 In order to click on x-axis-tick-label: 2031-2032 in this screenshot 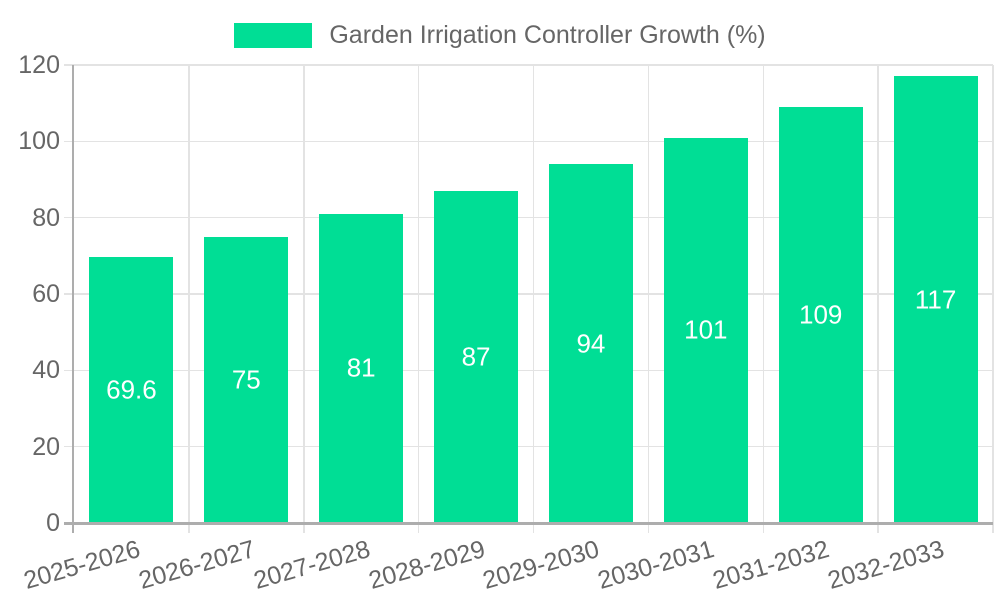, I will do `click(771, 565)`.